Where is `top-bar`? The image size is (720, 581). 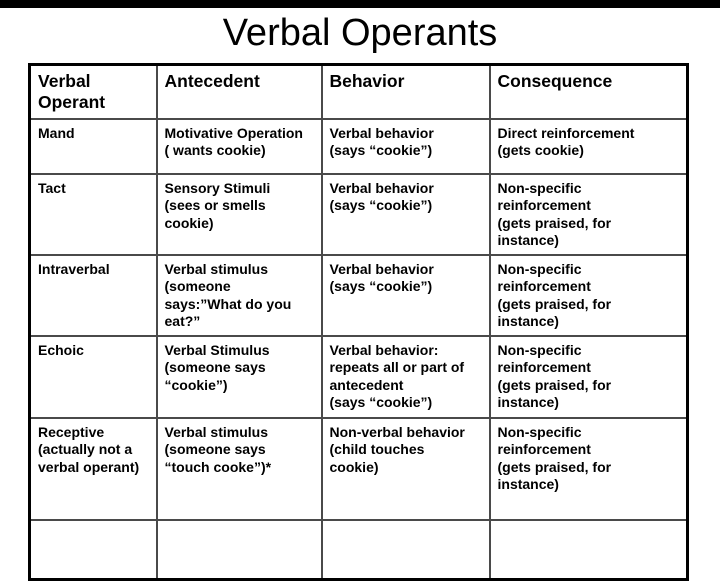
top-bar is located at coordinates (360, 4).